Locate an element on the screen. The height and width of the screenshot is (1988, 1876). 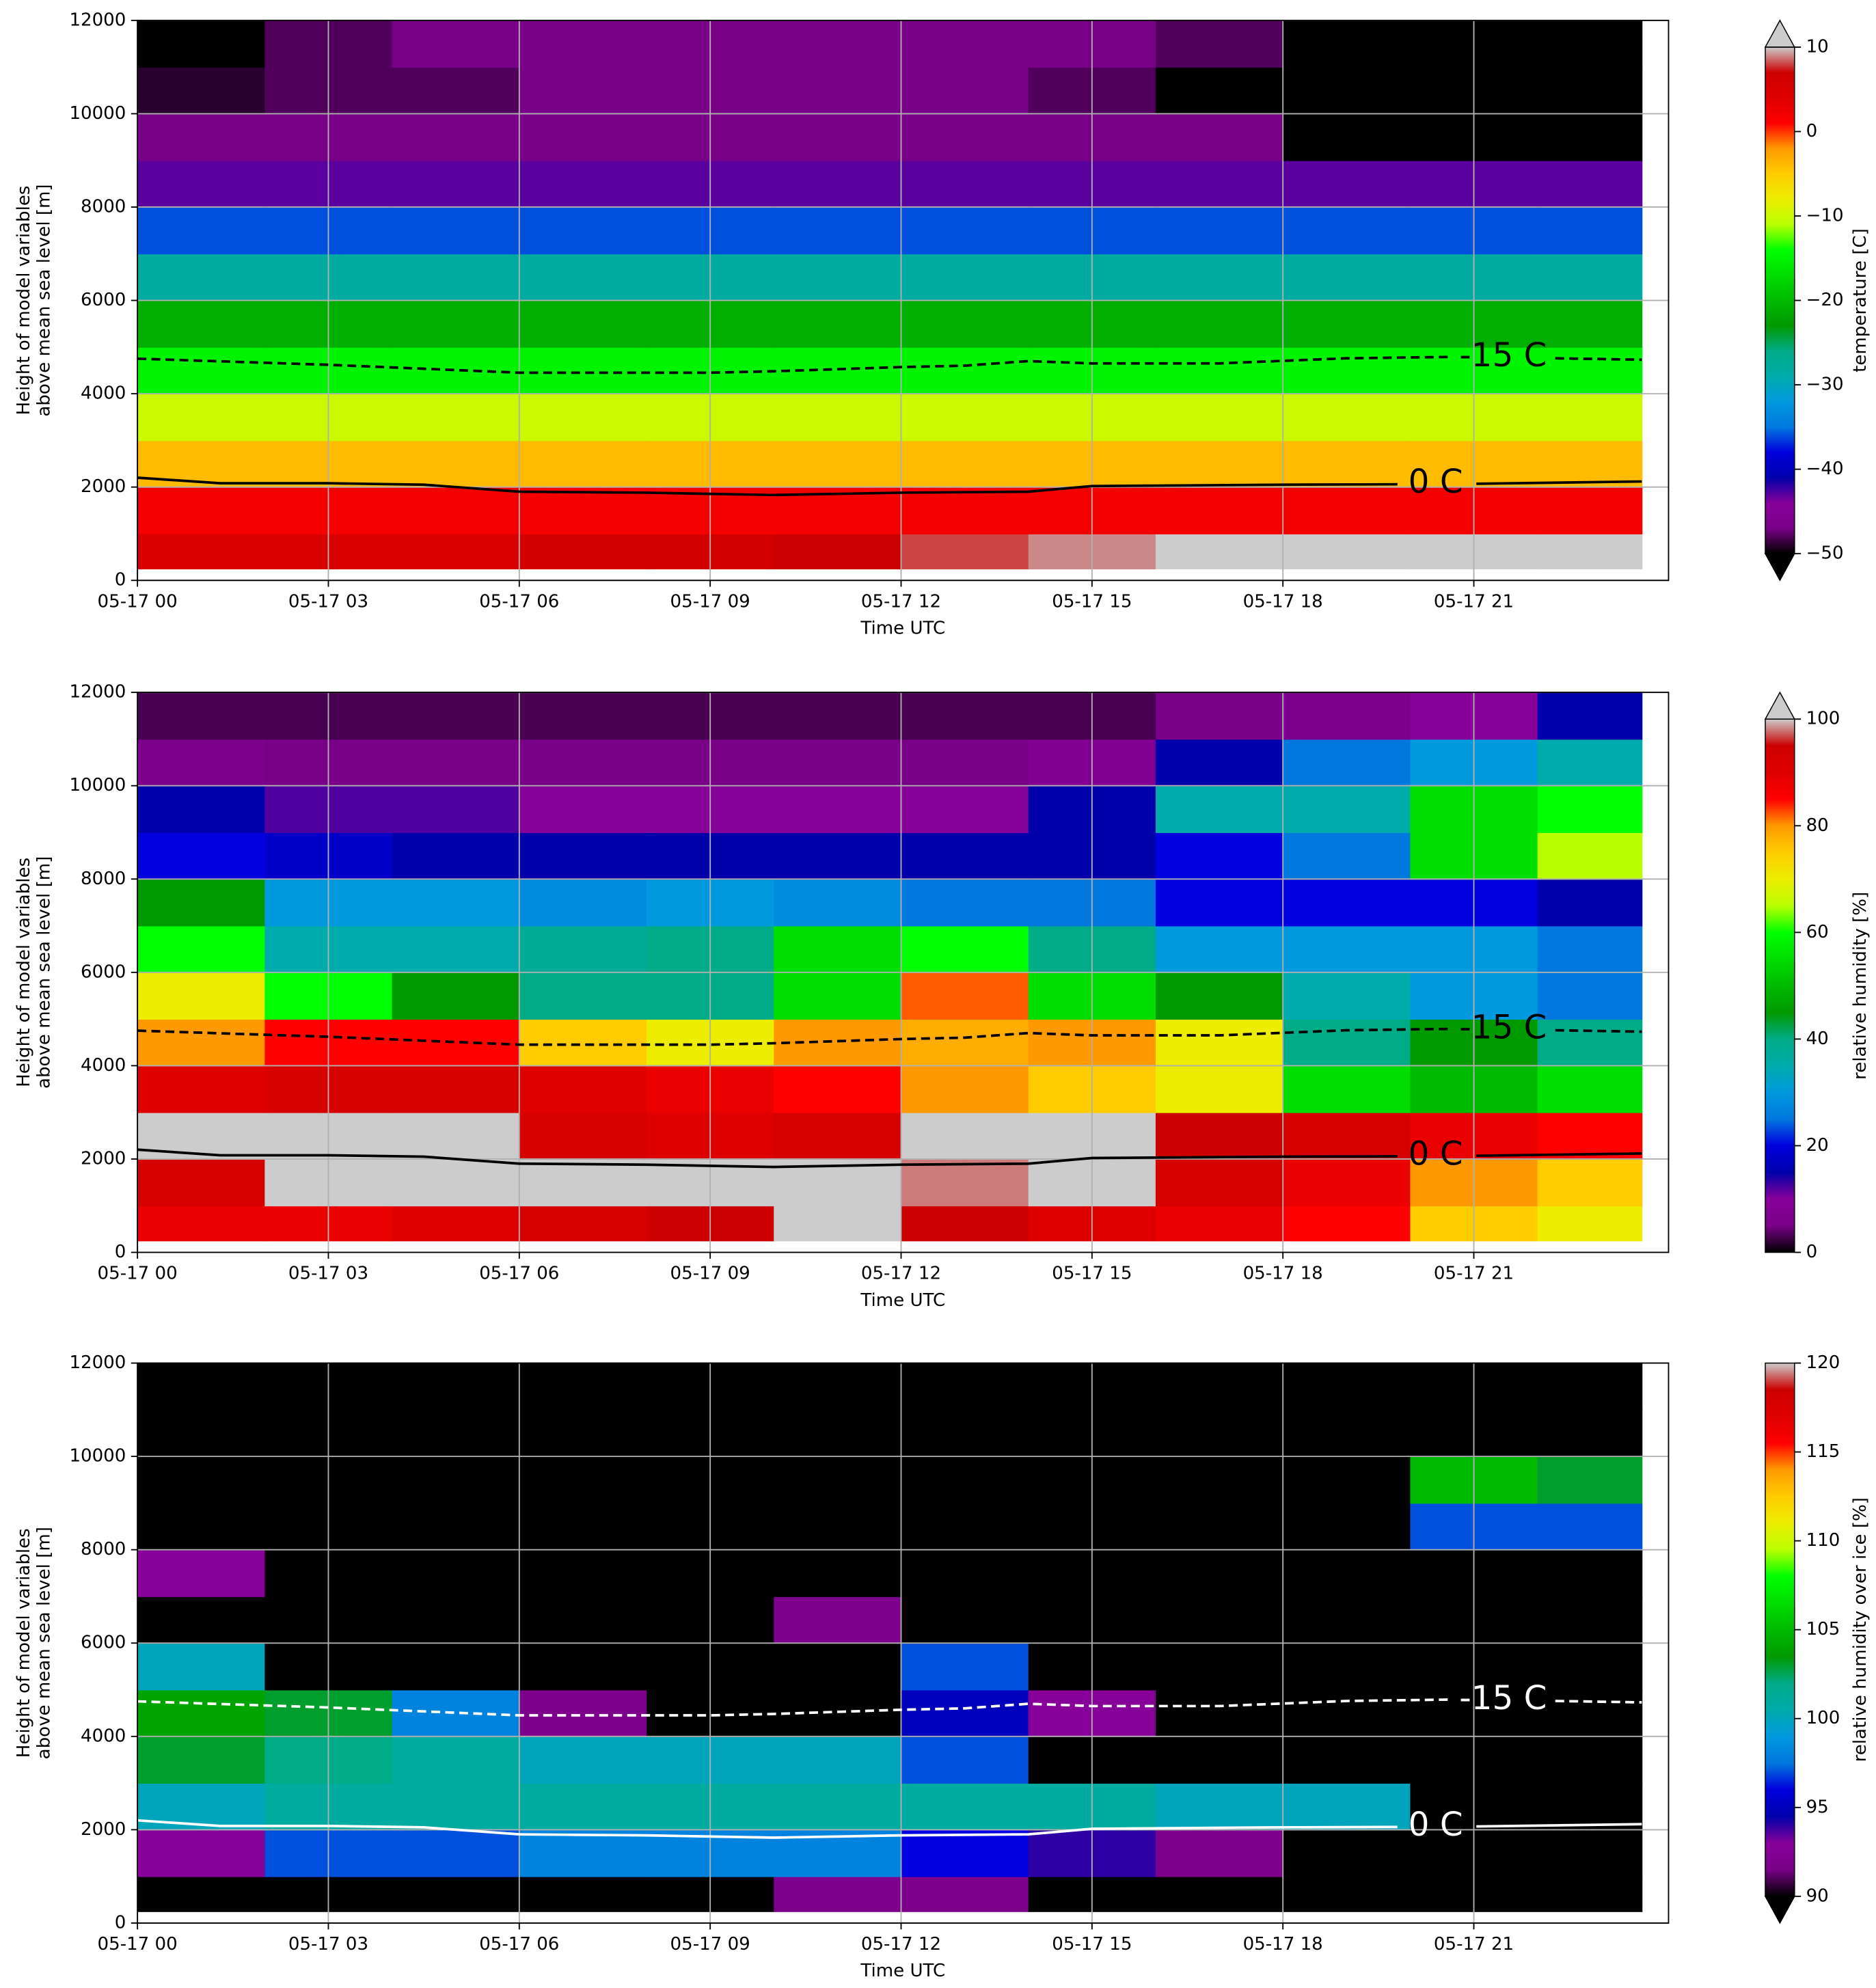
x-tick-label: 05-17 09 is located at coordinates (710, 1944).